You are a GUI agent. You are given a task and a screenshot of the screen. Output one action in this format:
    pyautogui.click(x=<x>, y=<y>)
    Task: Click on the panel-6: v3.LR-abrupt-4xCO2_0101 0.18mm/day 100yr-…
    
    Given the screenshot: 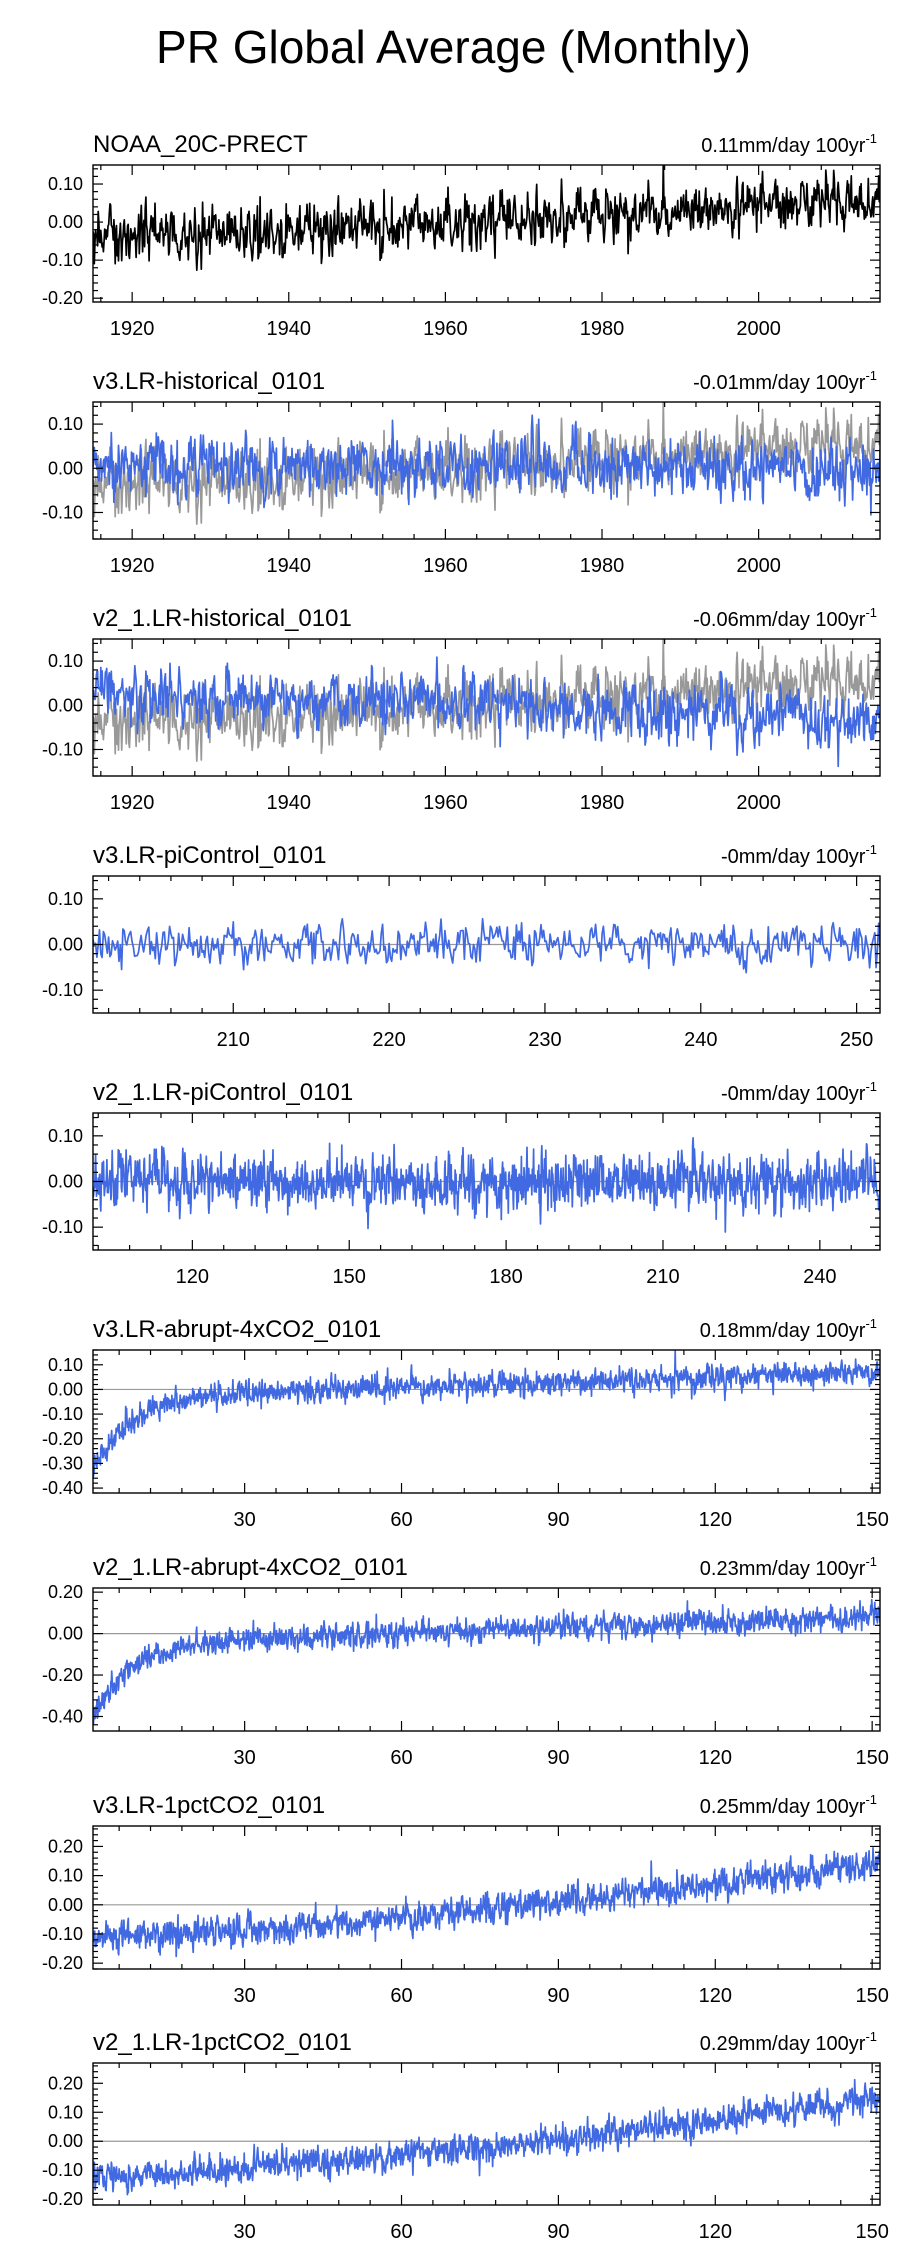 What is the action you would take?
    pyautogui.click(x=465, y=1423)
    